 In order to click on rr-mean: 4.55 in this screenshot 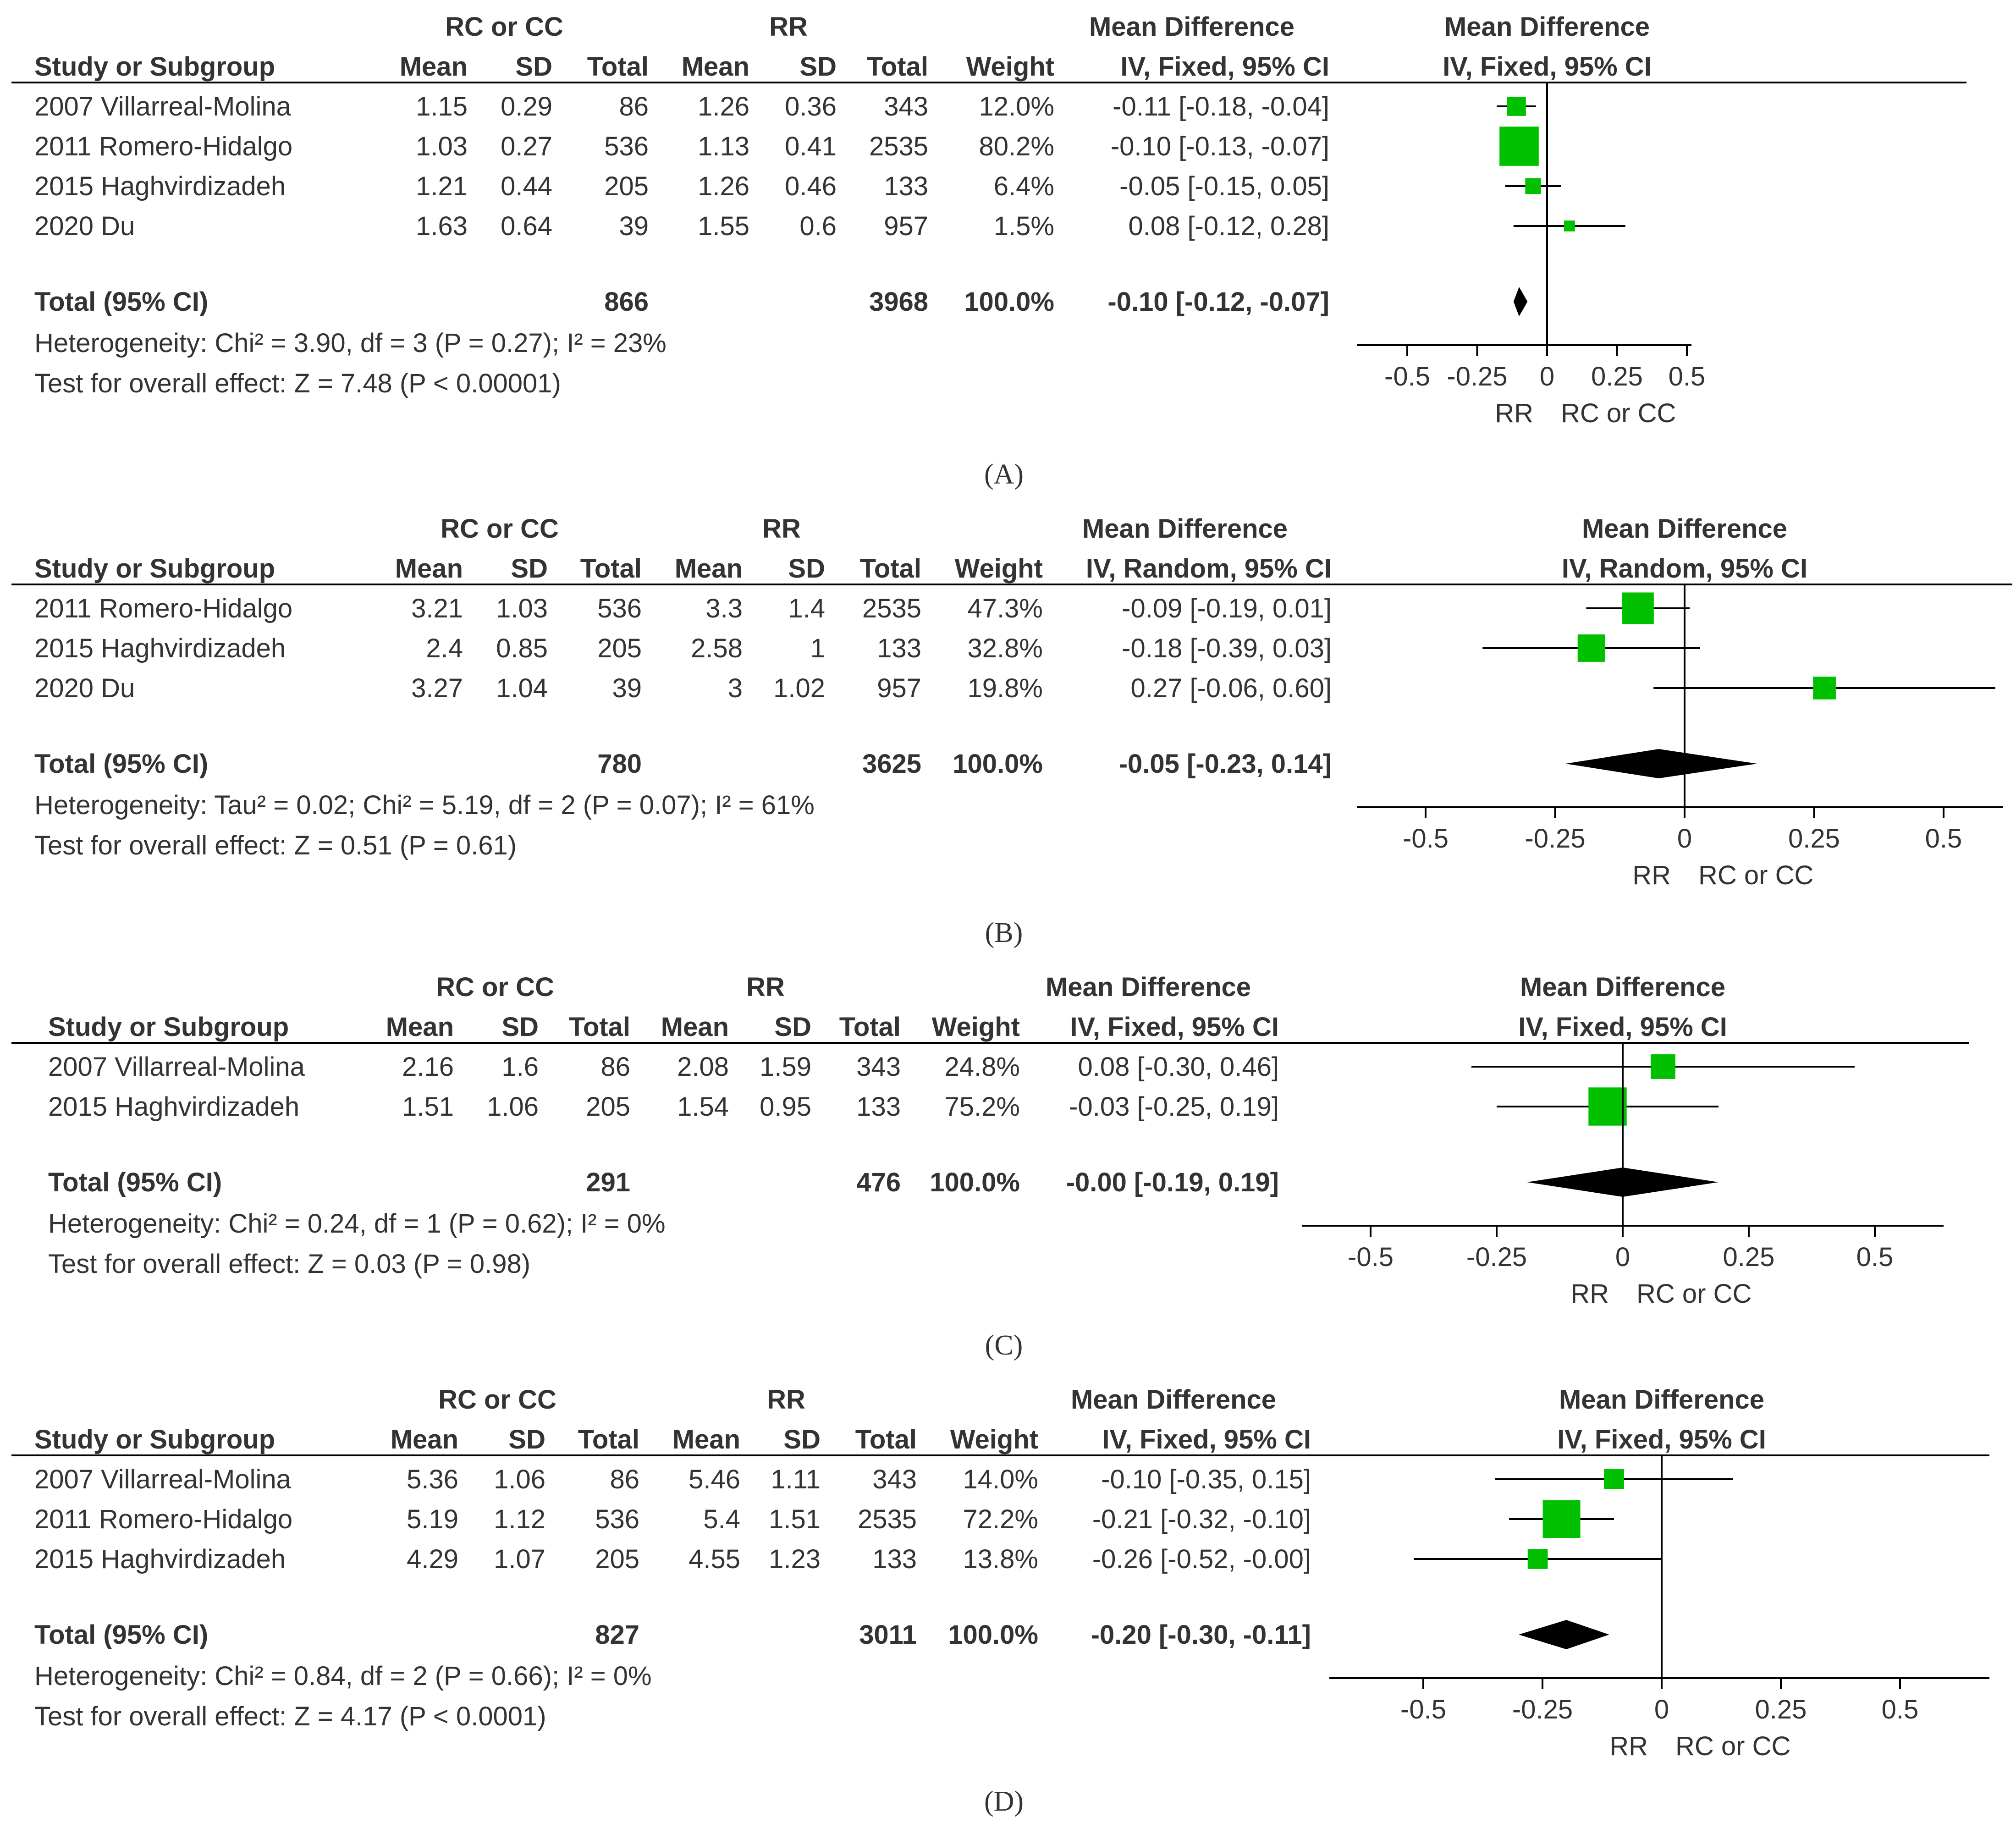, I will do `click(714, 1559)`.